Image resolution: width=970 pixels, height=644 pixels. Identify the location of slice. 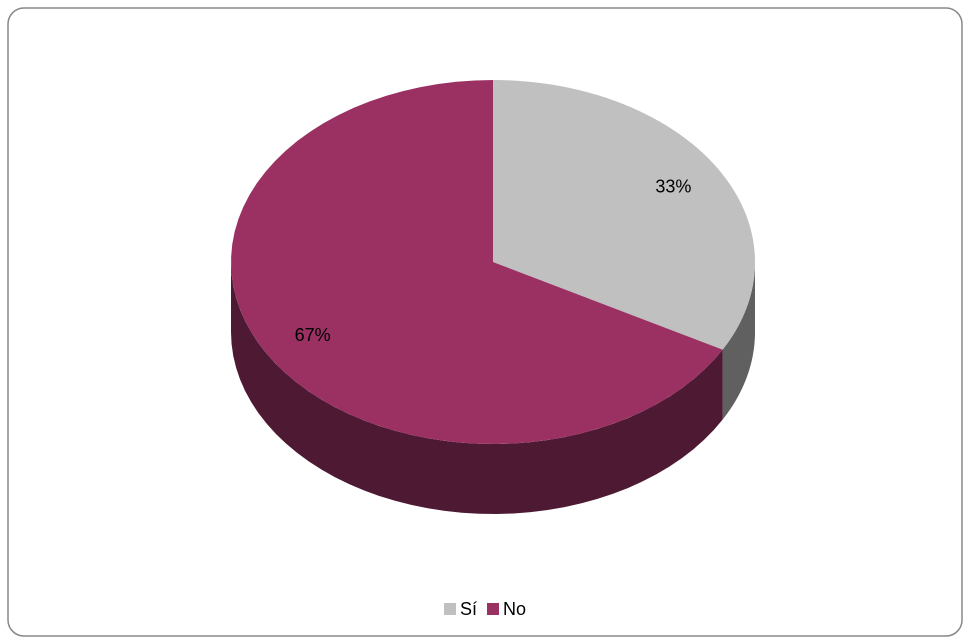
(624, 215).